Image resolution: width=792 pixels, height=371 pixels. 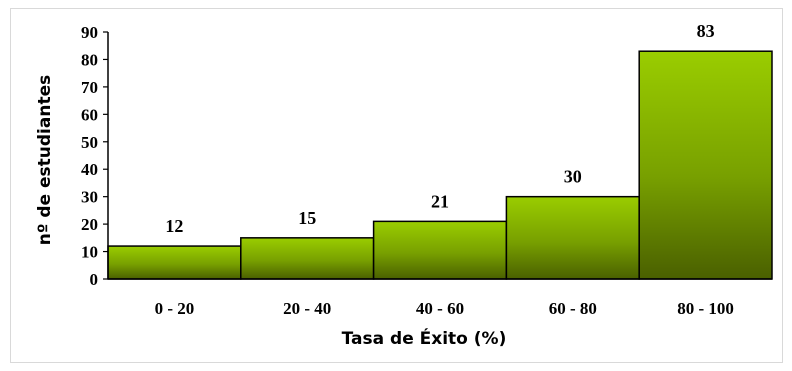 I want to click on y-tick-label-50: 50, so click(x=89, y=142).